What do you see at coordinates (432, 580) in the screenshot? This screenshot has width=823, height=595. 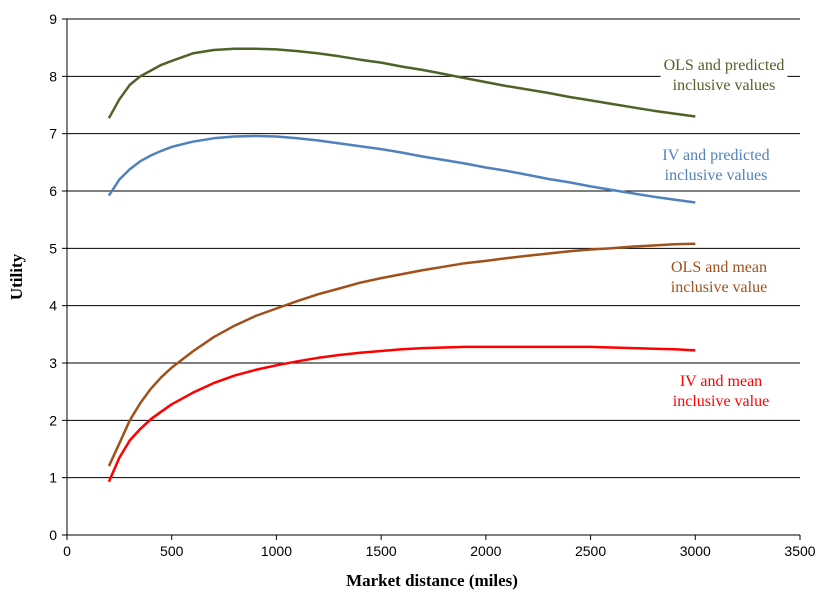 I see `x-axis-title: Market distance (miles)` at bounding box center [432, 580].